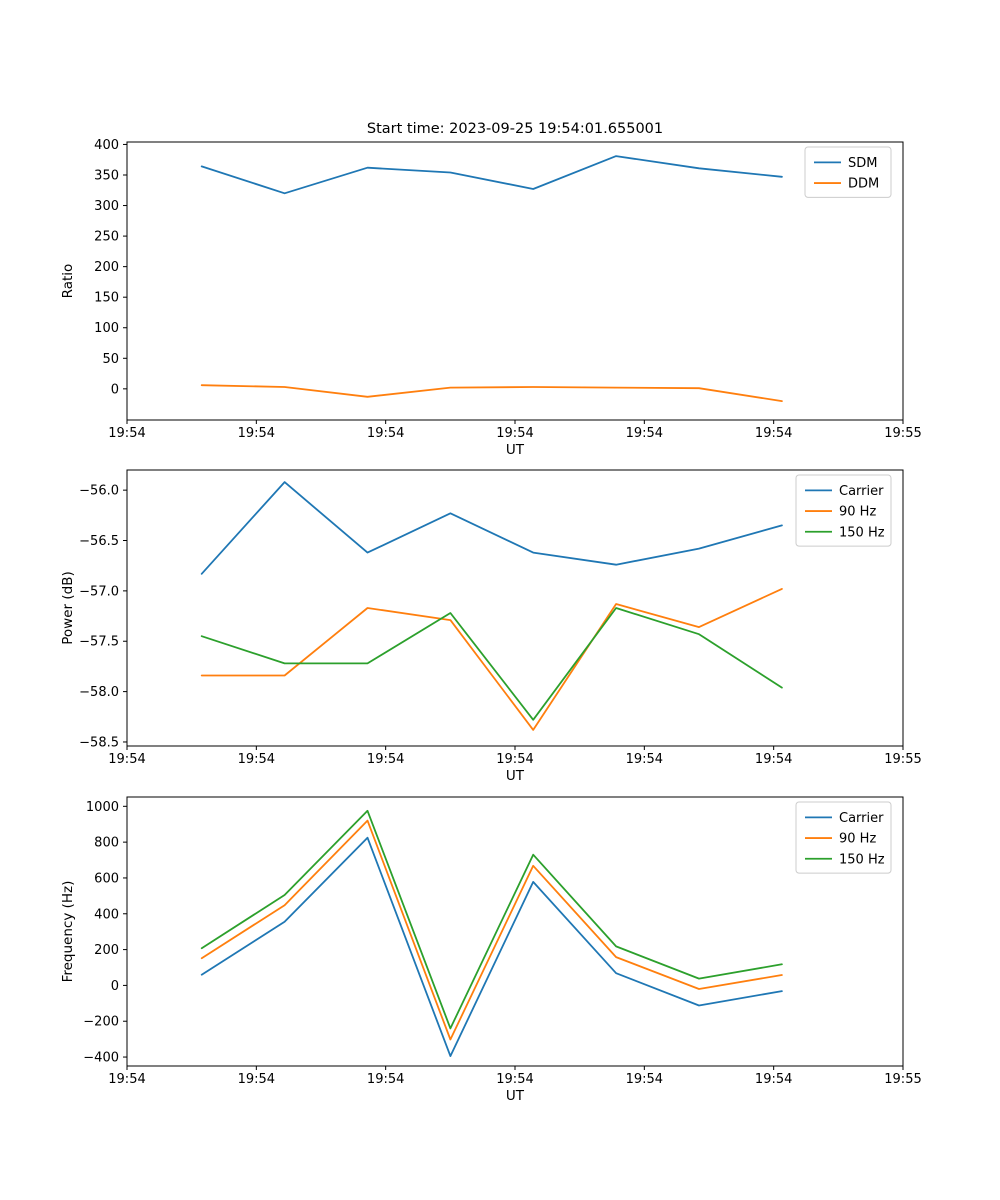 Image resolution: width=1000 pixels, height=1200 pixels. I want to click on series-line-sdm, so click(491, 175).